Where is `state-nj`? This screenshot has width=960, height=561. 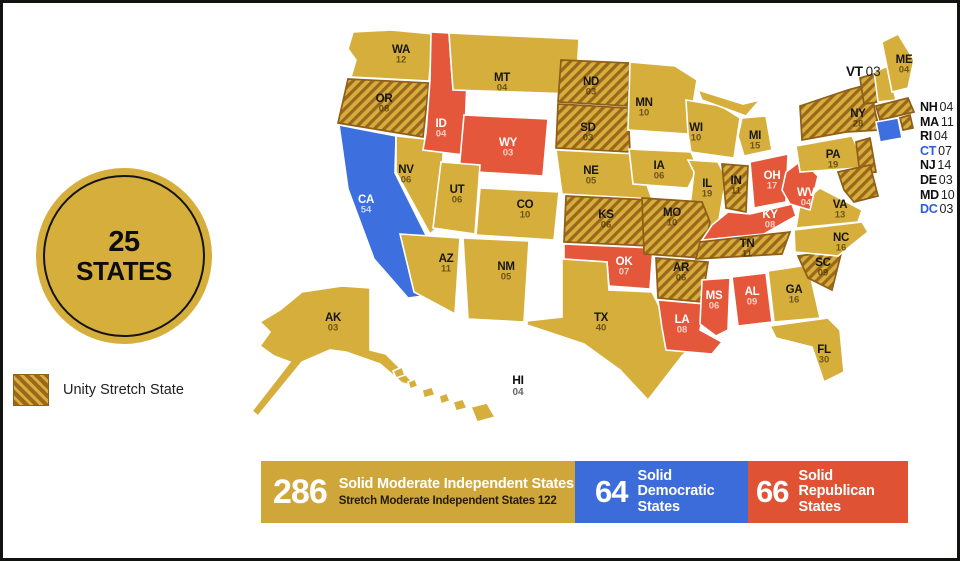 state-nj is located at coordinates (866, 155).